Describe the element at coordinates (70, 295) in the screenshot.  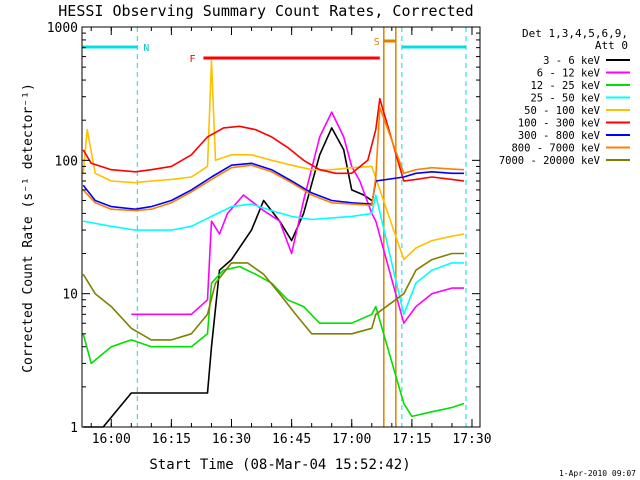
I see `y-tick-label: 10` at that location.